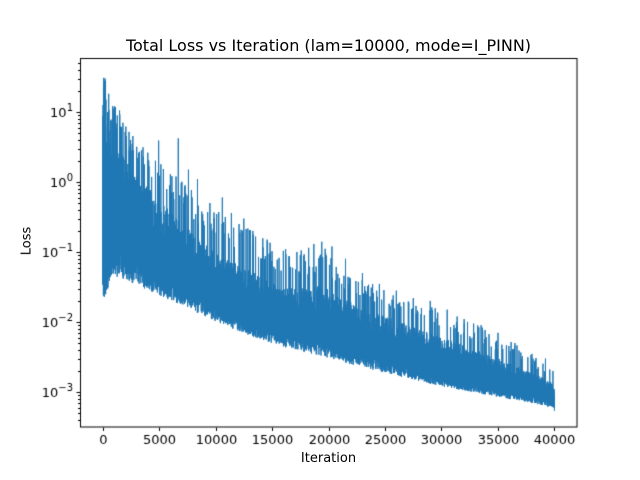 Image resolution: width=640 pixels, height=480 pixels. I want to click on x-axis-label: Iteration, so click(328, 458).